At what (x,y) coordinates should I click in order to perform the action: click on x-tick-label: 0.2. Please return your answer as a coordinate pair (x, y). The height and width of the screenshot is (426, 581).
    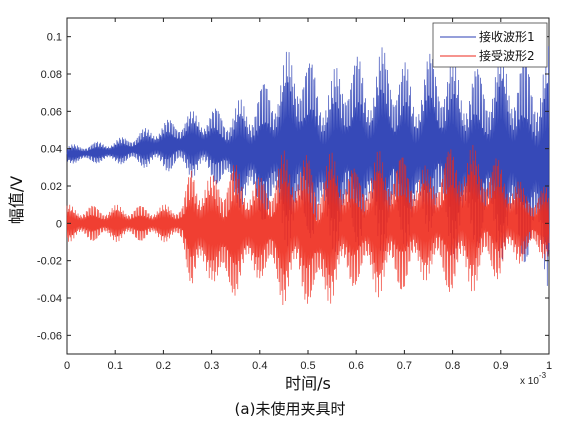
    Looking at the image, I should click on (163, 366).